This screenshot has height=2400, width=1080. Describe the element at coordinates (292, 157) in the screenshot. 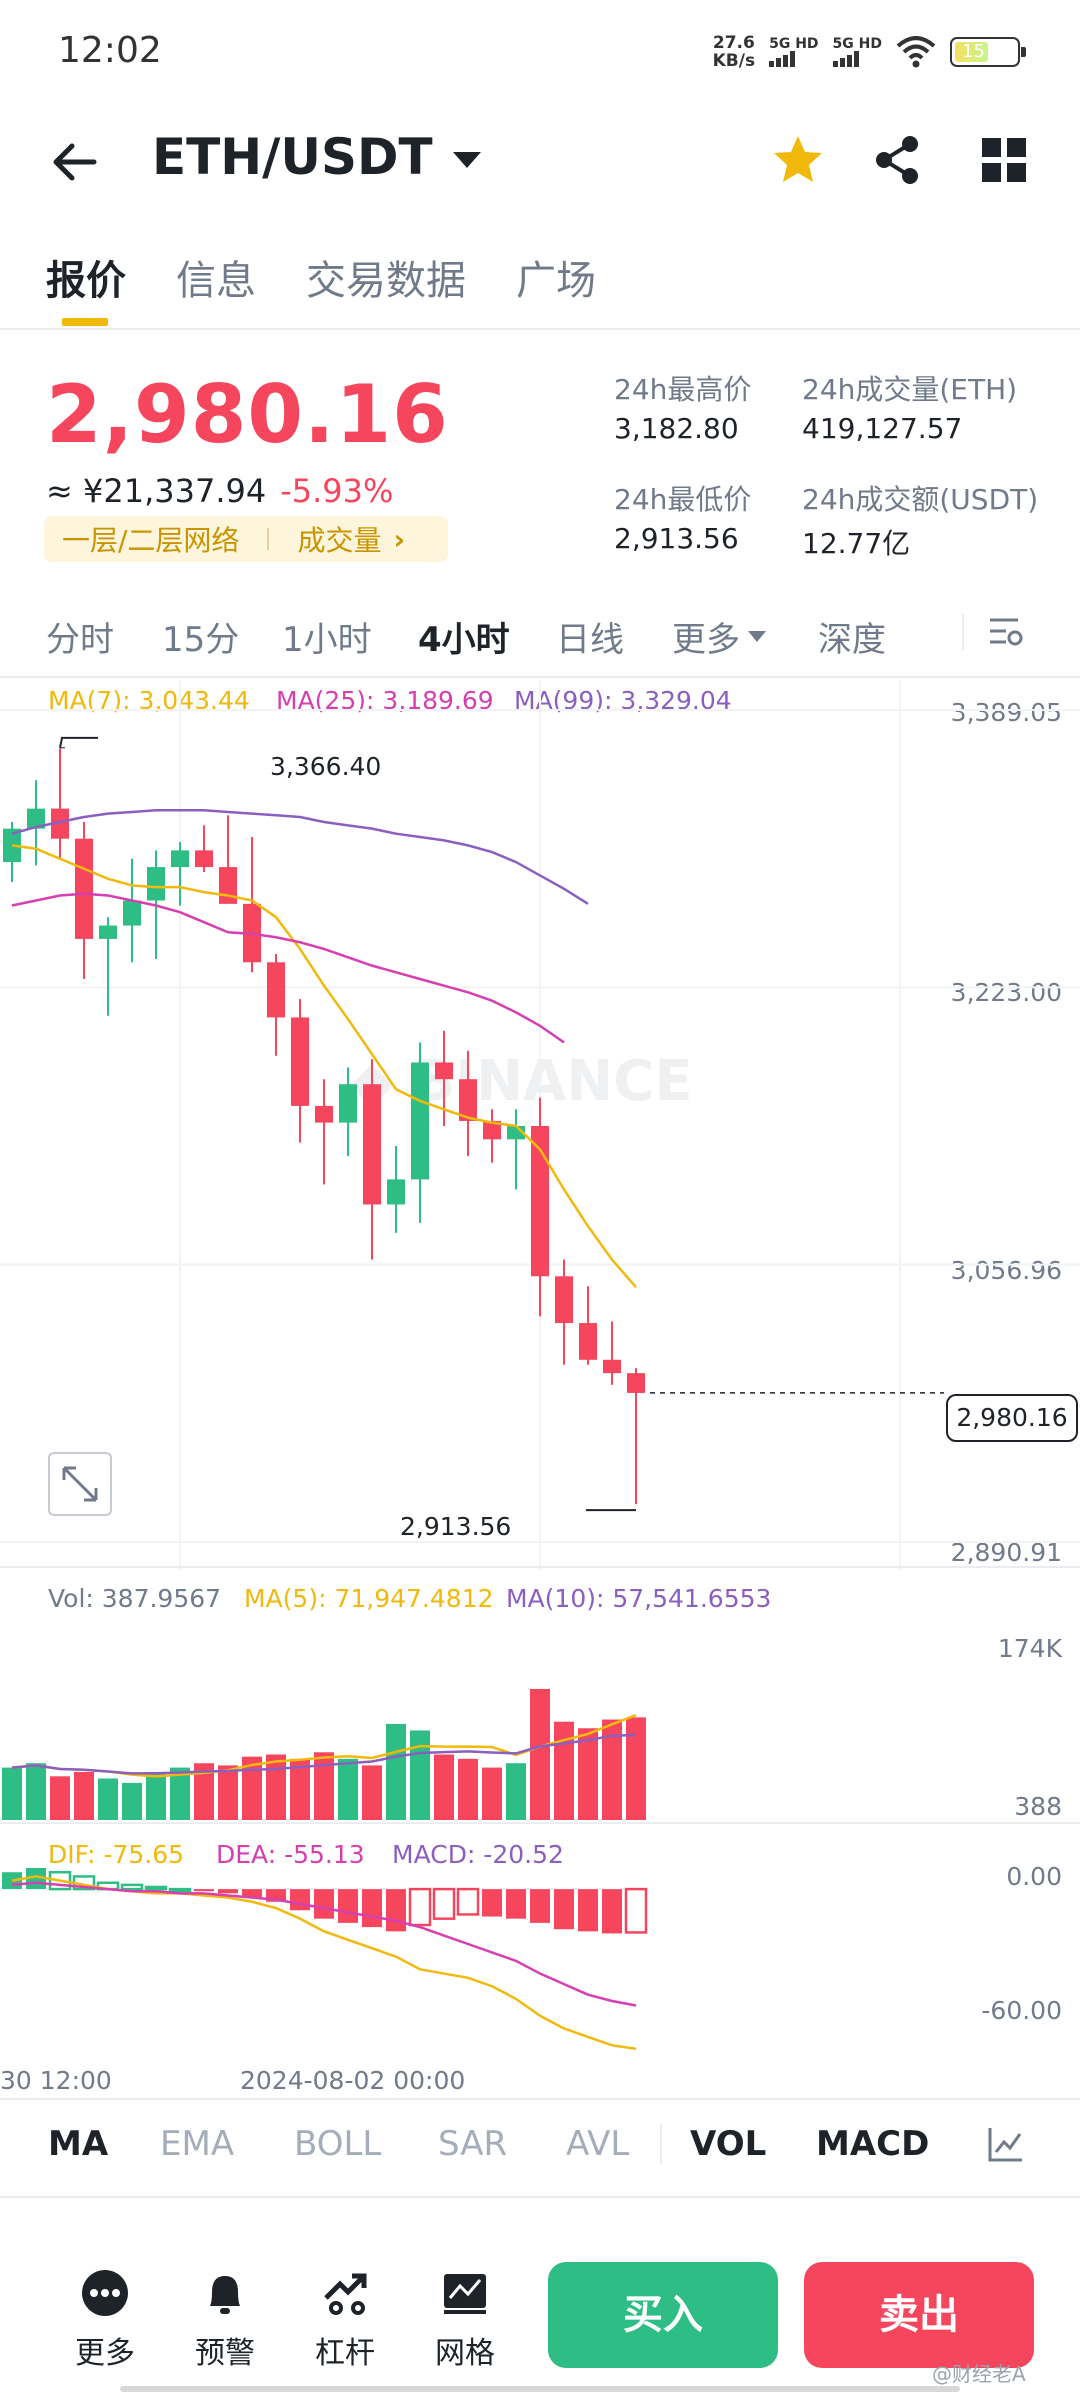

I see `pair-title: ETH/USDT` at that location.